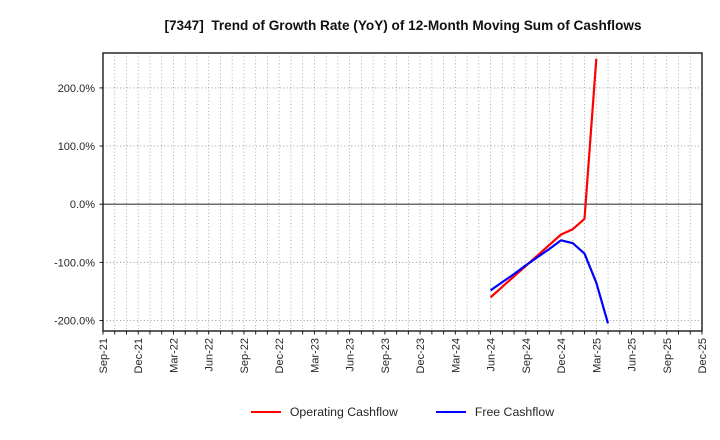 The height and width of the screenshot is (440, 720). I want to click on series-line-free-cashflow, so click(549, 281).